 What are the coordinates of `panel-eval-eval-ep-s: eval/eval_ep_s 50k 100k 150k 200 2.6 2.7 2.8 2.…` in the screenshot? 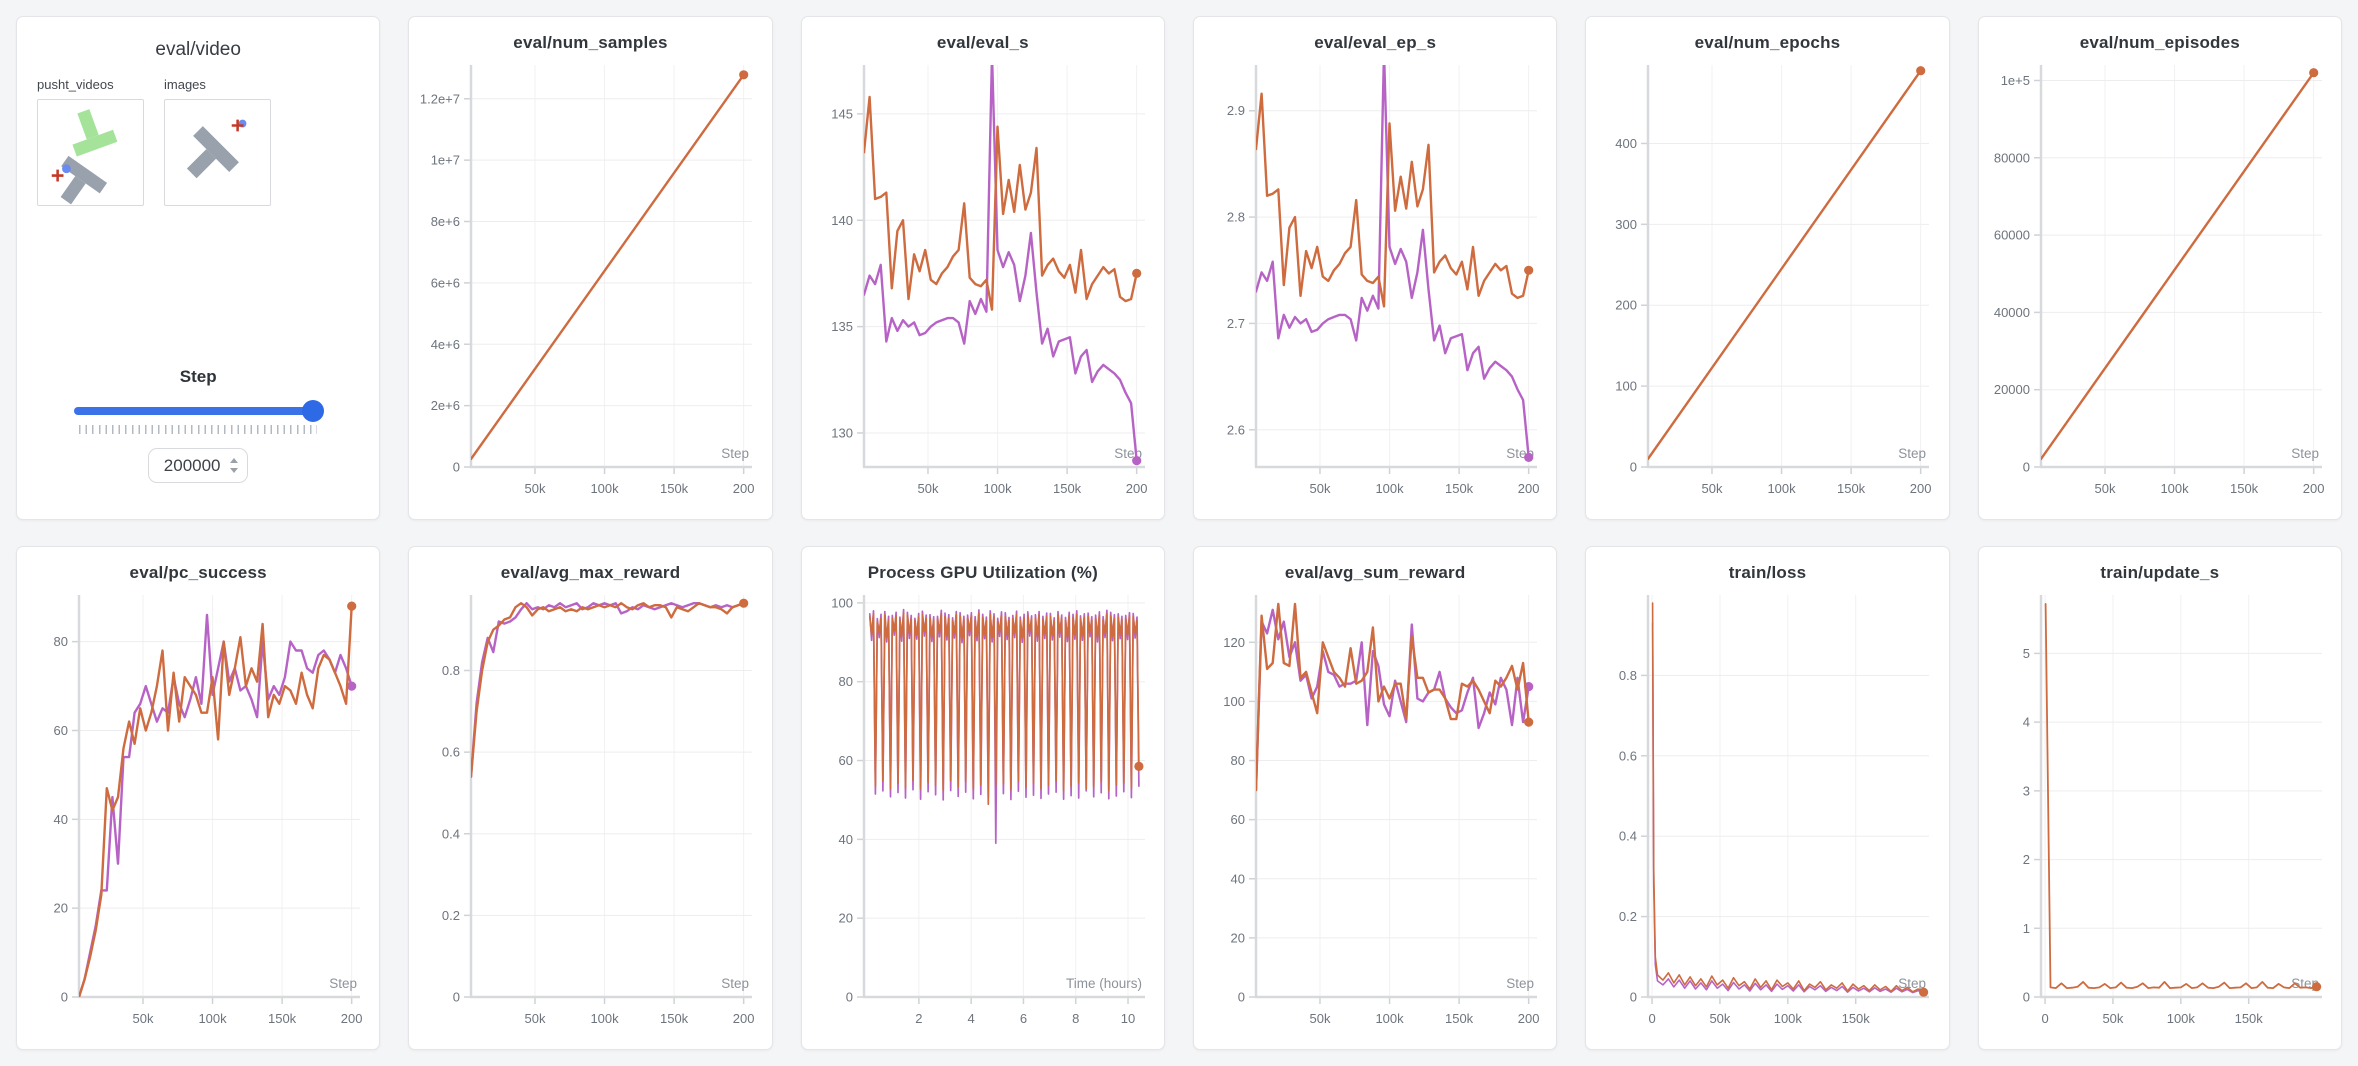 It's located at (1375, 268).